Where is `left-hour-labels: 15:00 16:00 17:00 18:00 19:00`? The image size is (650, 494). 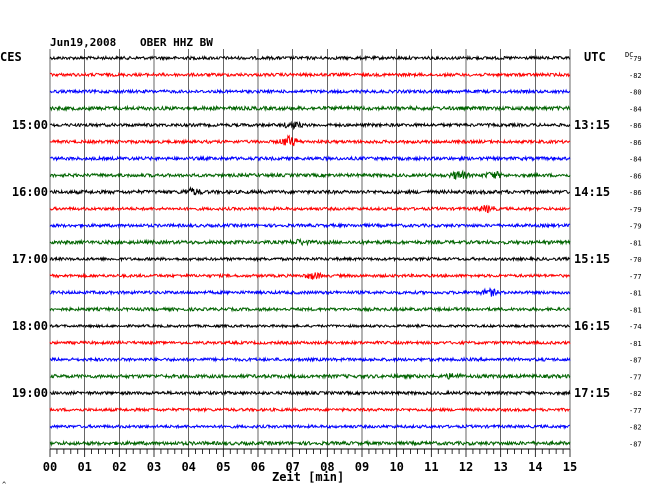
left-hour-labels: 15:00 16:00 17:00 18:00 19:00 is located at coordinates (30, 259).